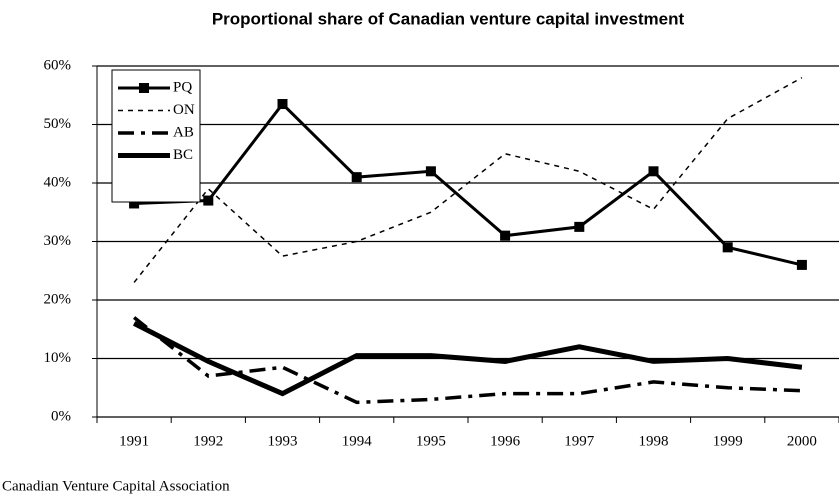  Describe the element at coordinates (134, 441) in the screenshot. I see `x-tick-label: 1991` at that location.